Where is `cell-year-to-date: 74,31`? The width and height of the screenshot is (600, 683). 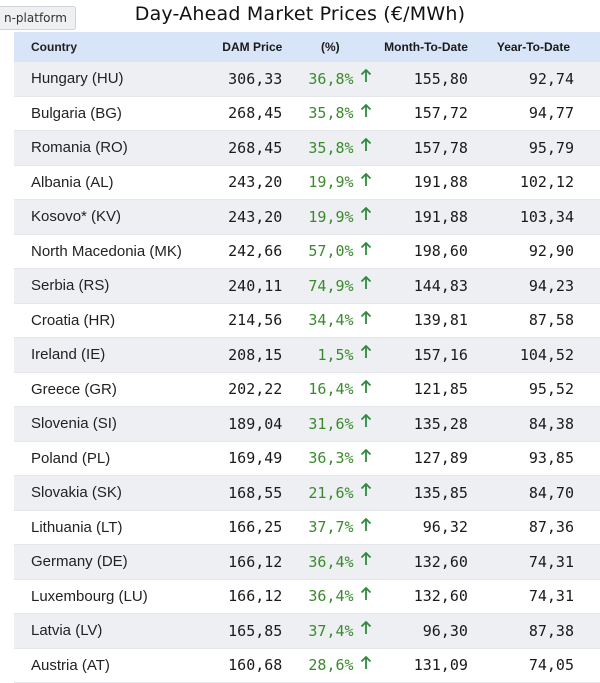
cell-year-to-date: 74,31 is located at coordinates (533, 561).